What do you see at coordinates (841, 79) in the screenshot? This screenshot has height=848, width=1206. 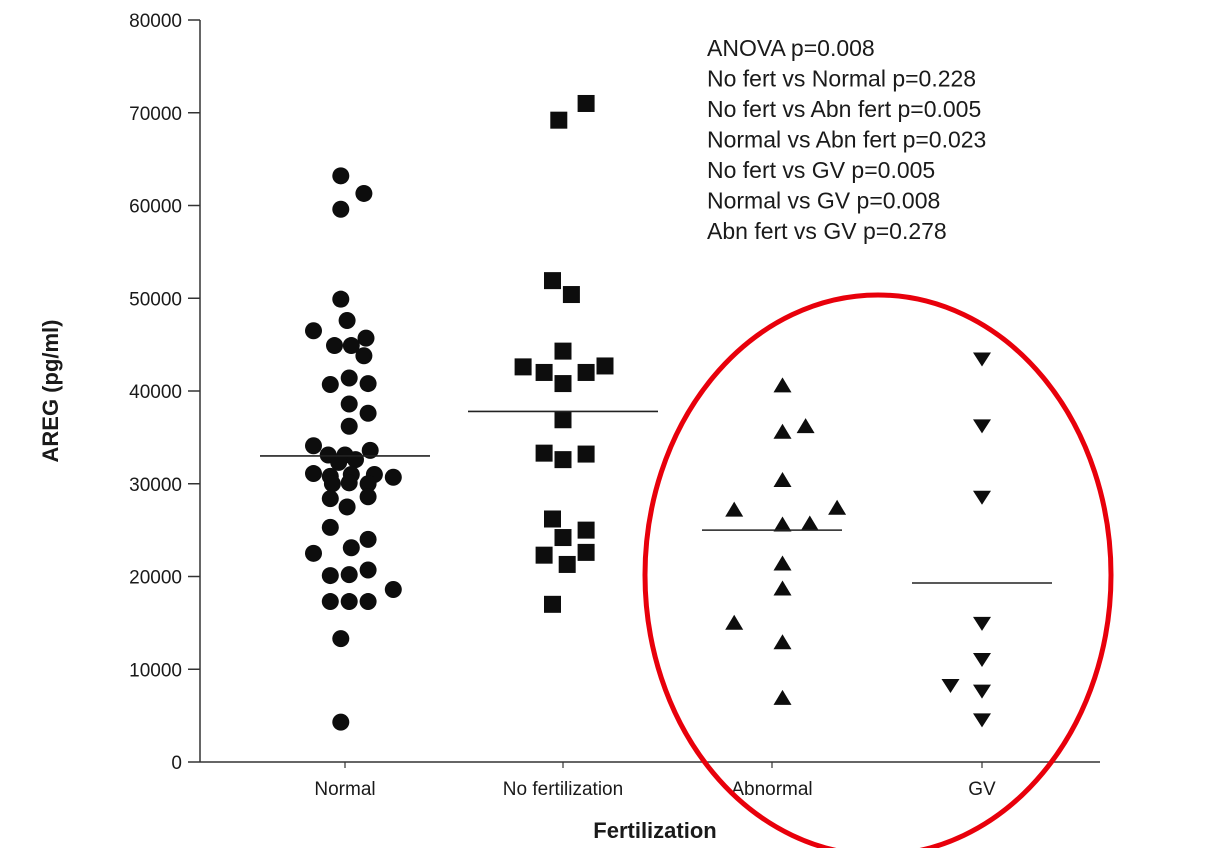 I see `stat-annotation: No fert vs Normal p=0.228` at bounding box center [841, 79].